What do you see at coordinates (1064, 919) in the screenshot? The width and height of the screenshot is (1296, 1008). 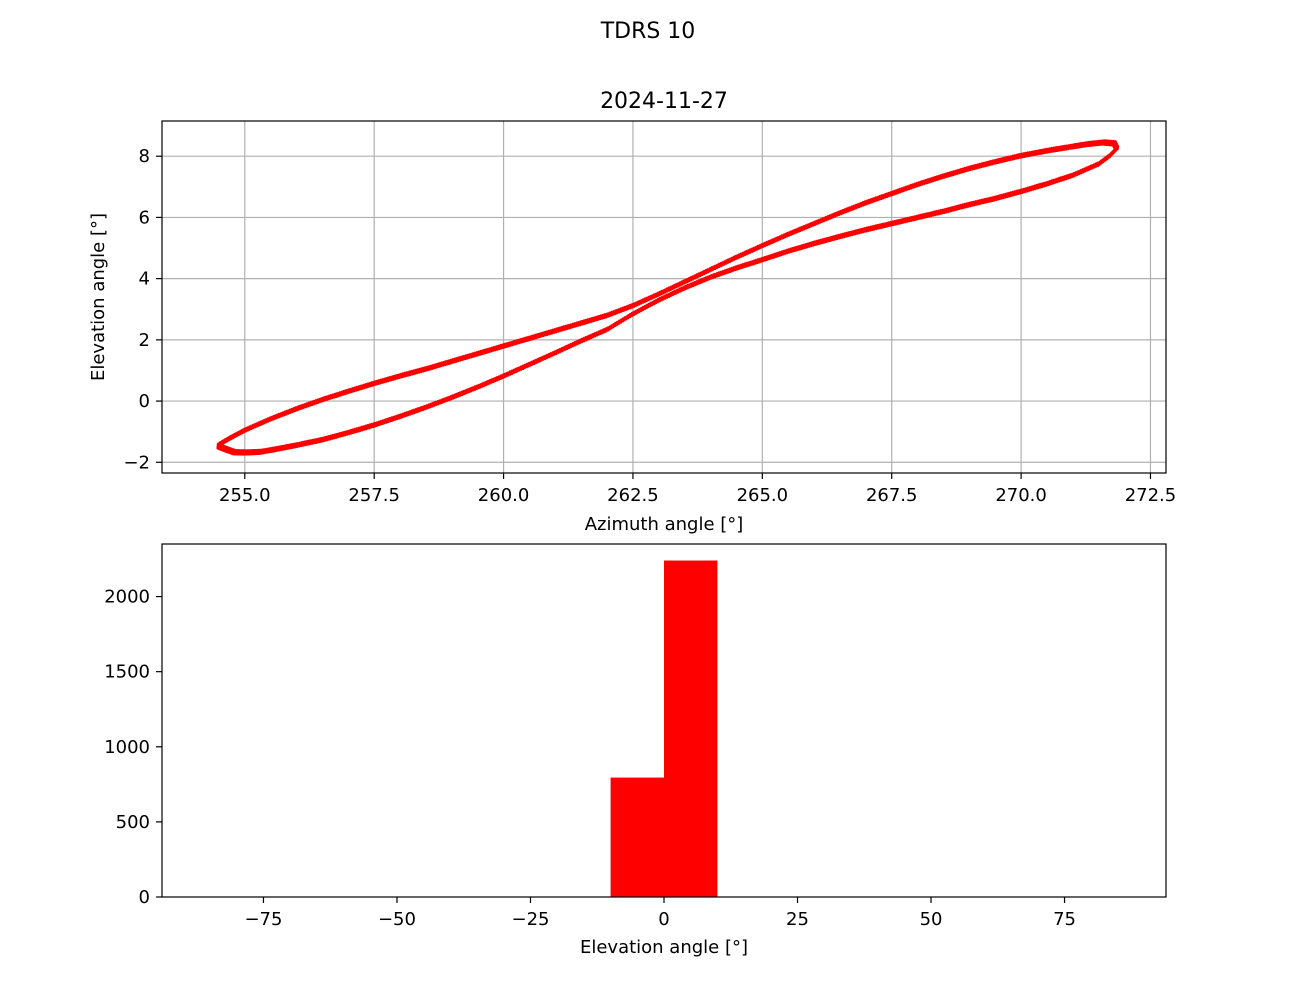 I see `histogram-x-tick-label: 75` at bounding box center [1064, 919].